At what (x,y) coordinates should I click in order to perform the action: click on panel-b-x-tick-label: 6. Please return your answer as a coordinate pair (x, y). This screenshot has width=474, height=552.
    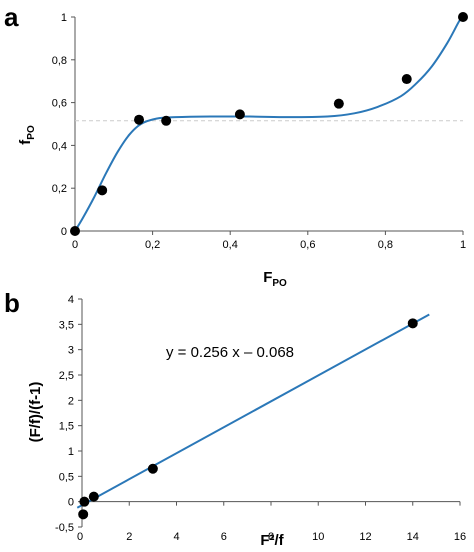
    Looking at the image, I should click on (224, 537).